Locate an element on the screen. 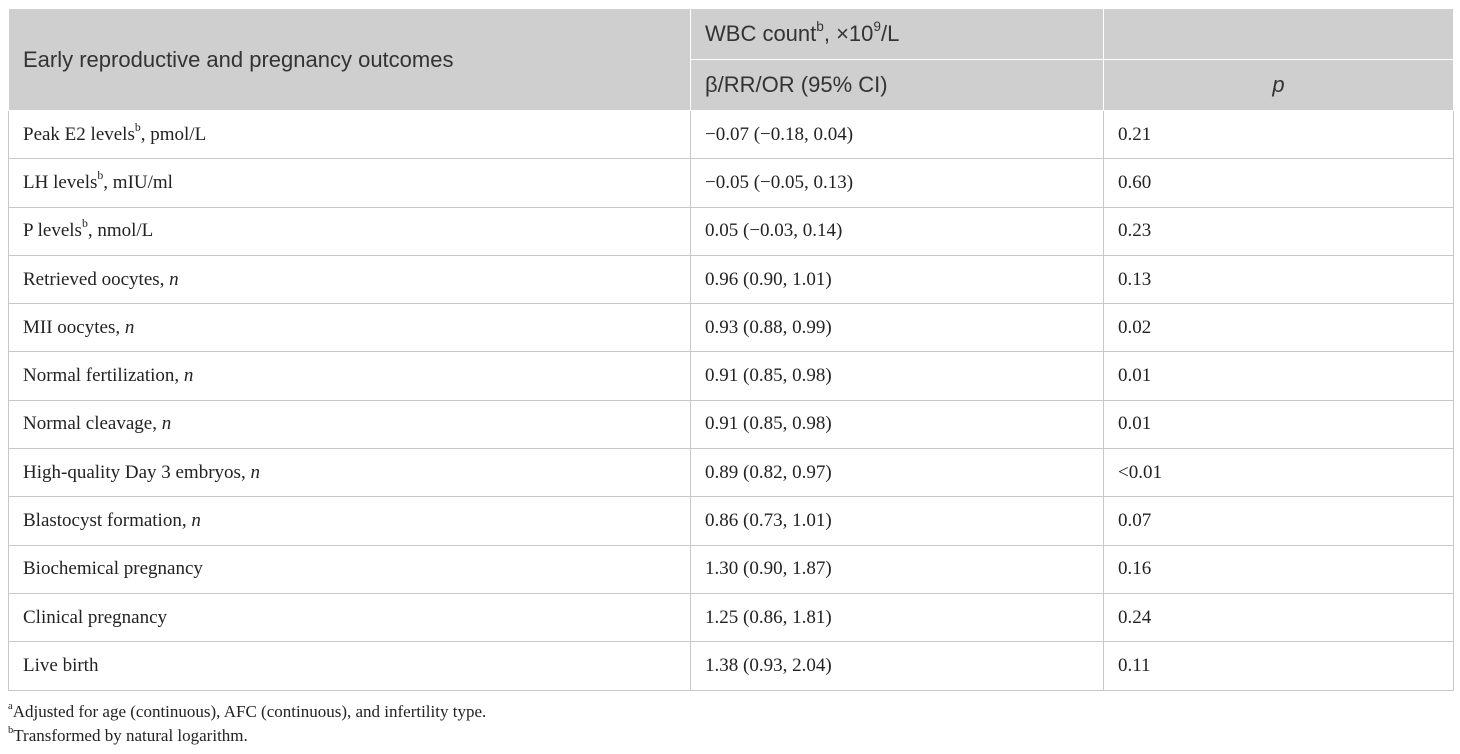 This screenshot has height=754, width=1460. estimate-cell: 0.89 (0.82, 0.97) is located at coordinates (897, 473).